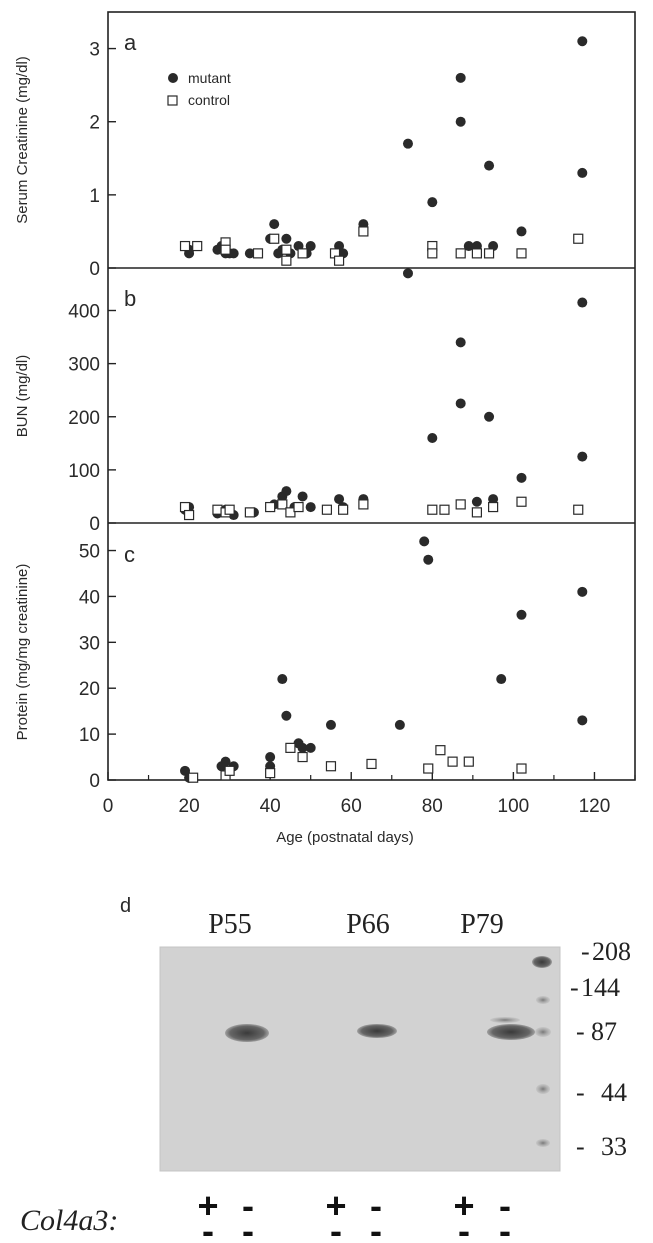 The width and height of the screenshot is (653, 1243). Describe the element at coordinates (84, 471) in the screenshot. I see `panel-b-ytick-label: 100` at that location.